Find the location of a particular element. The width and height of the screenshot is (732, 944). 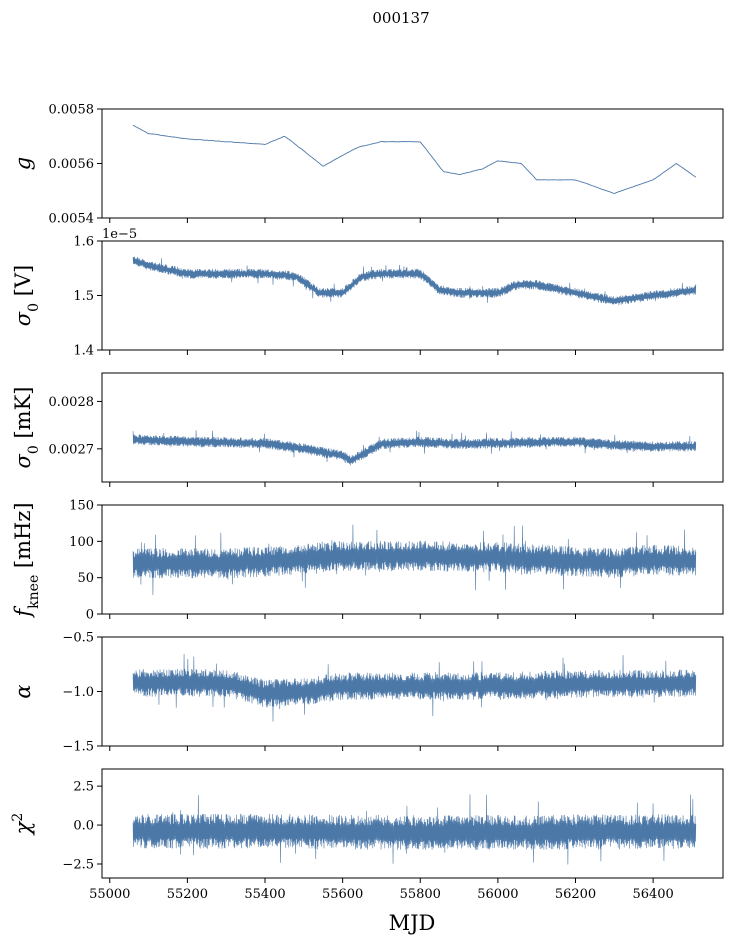

y-tick-label-chi2: 0.0 is located at coordinates (83, 826).